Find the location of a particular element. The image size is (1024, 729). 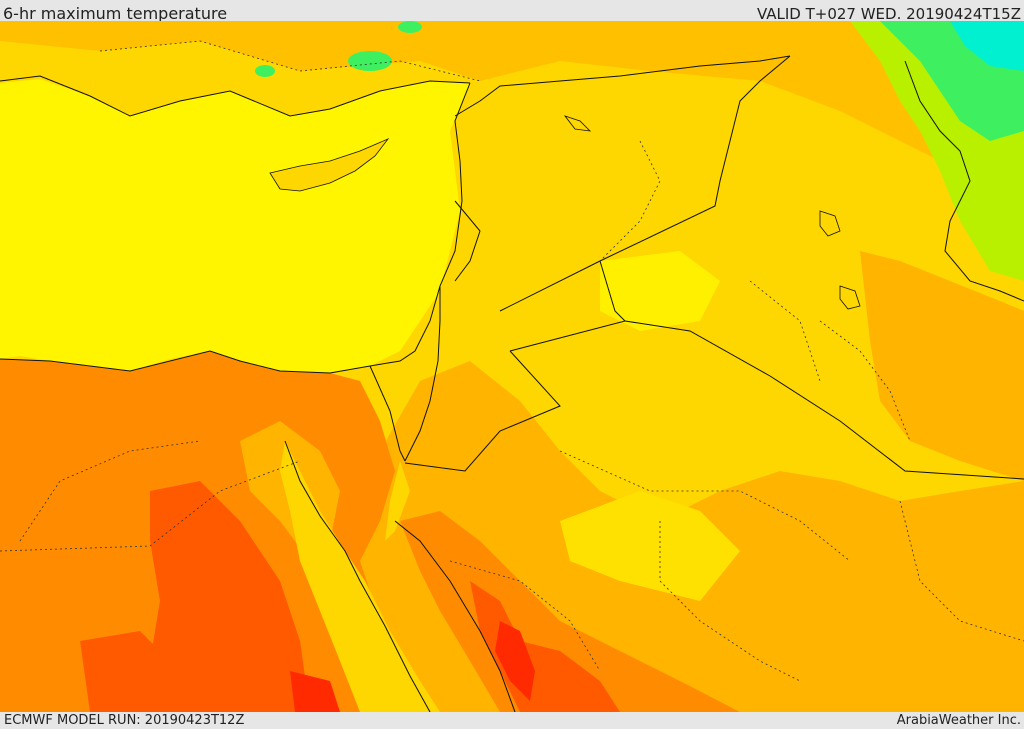

border-iraq-iran is located at coordinates (964, 181).